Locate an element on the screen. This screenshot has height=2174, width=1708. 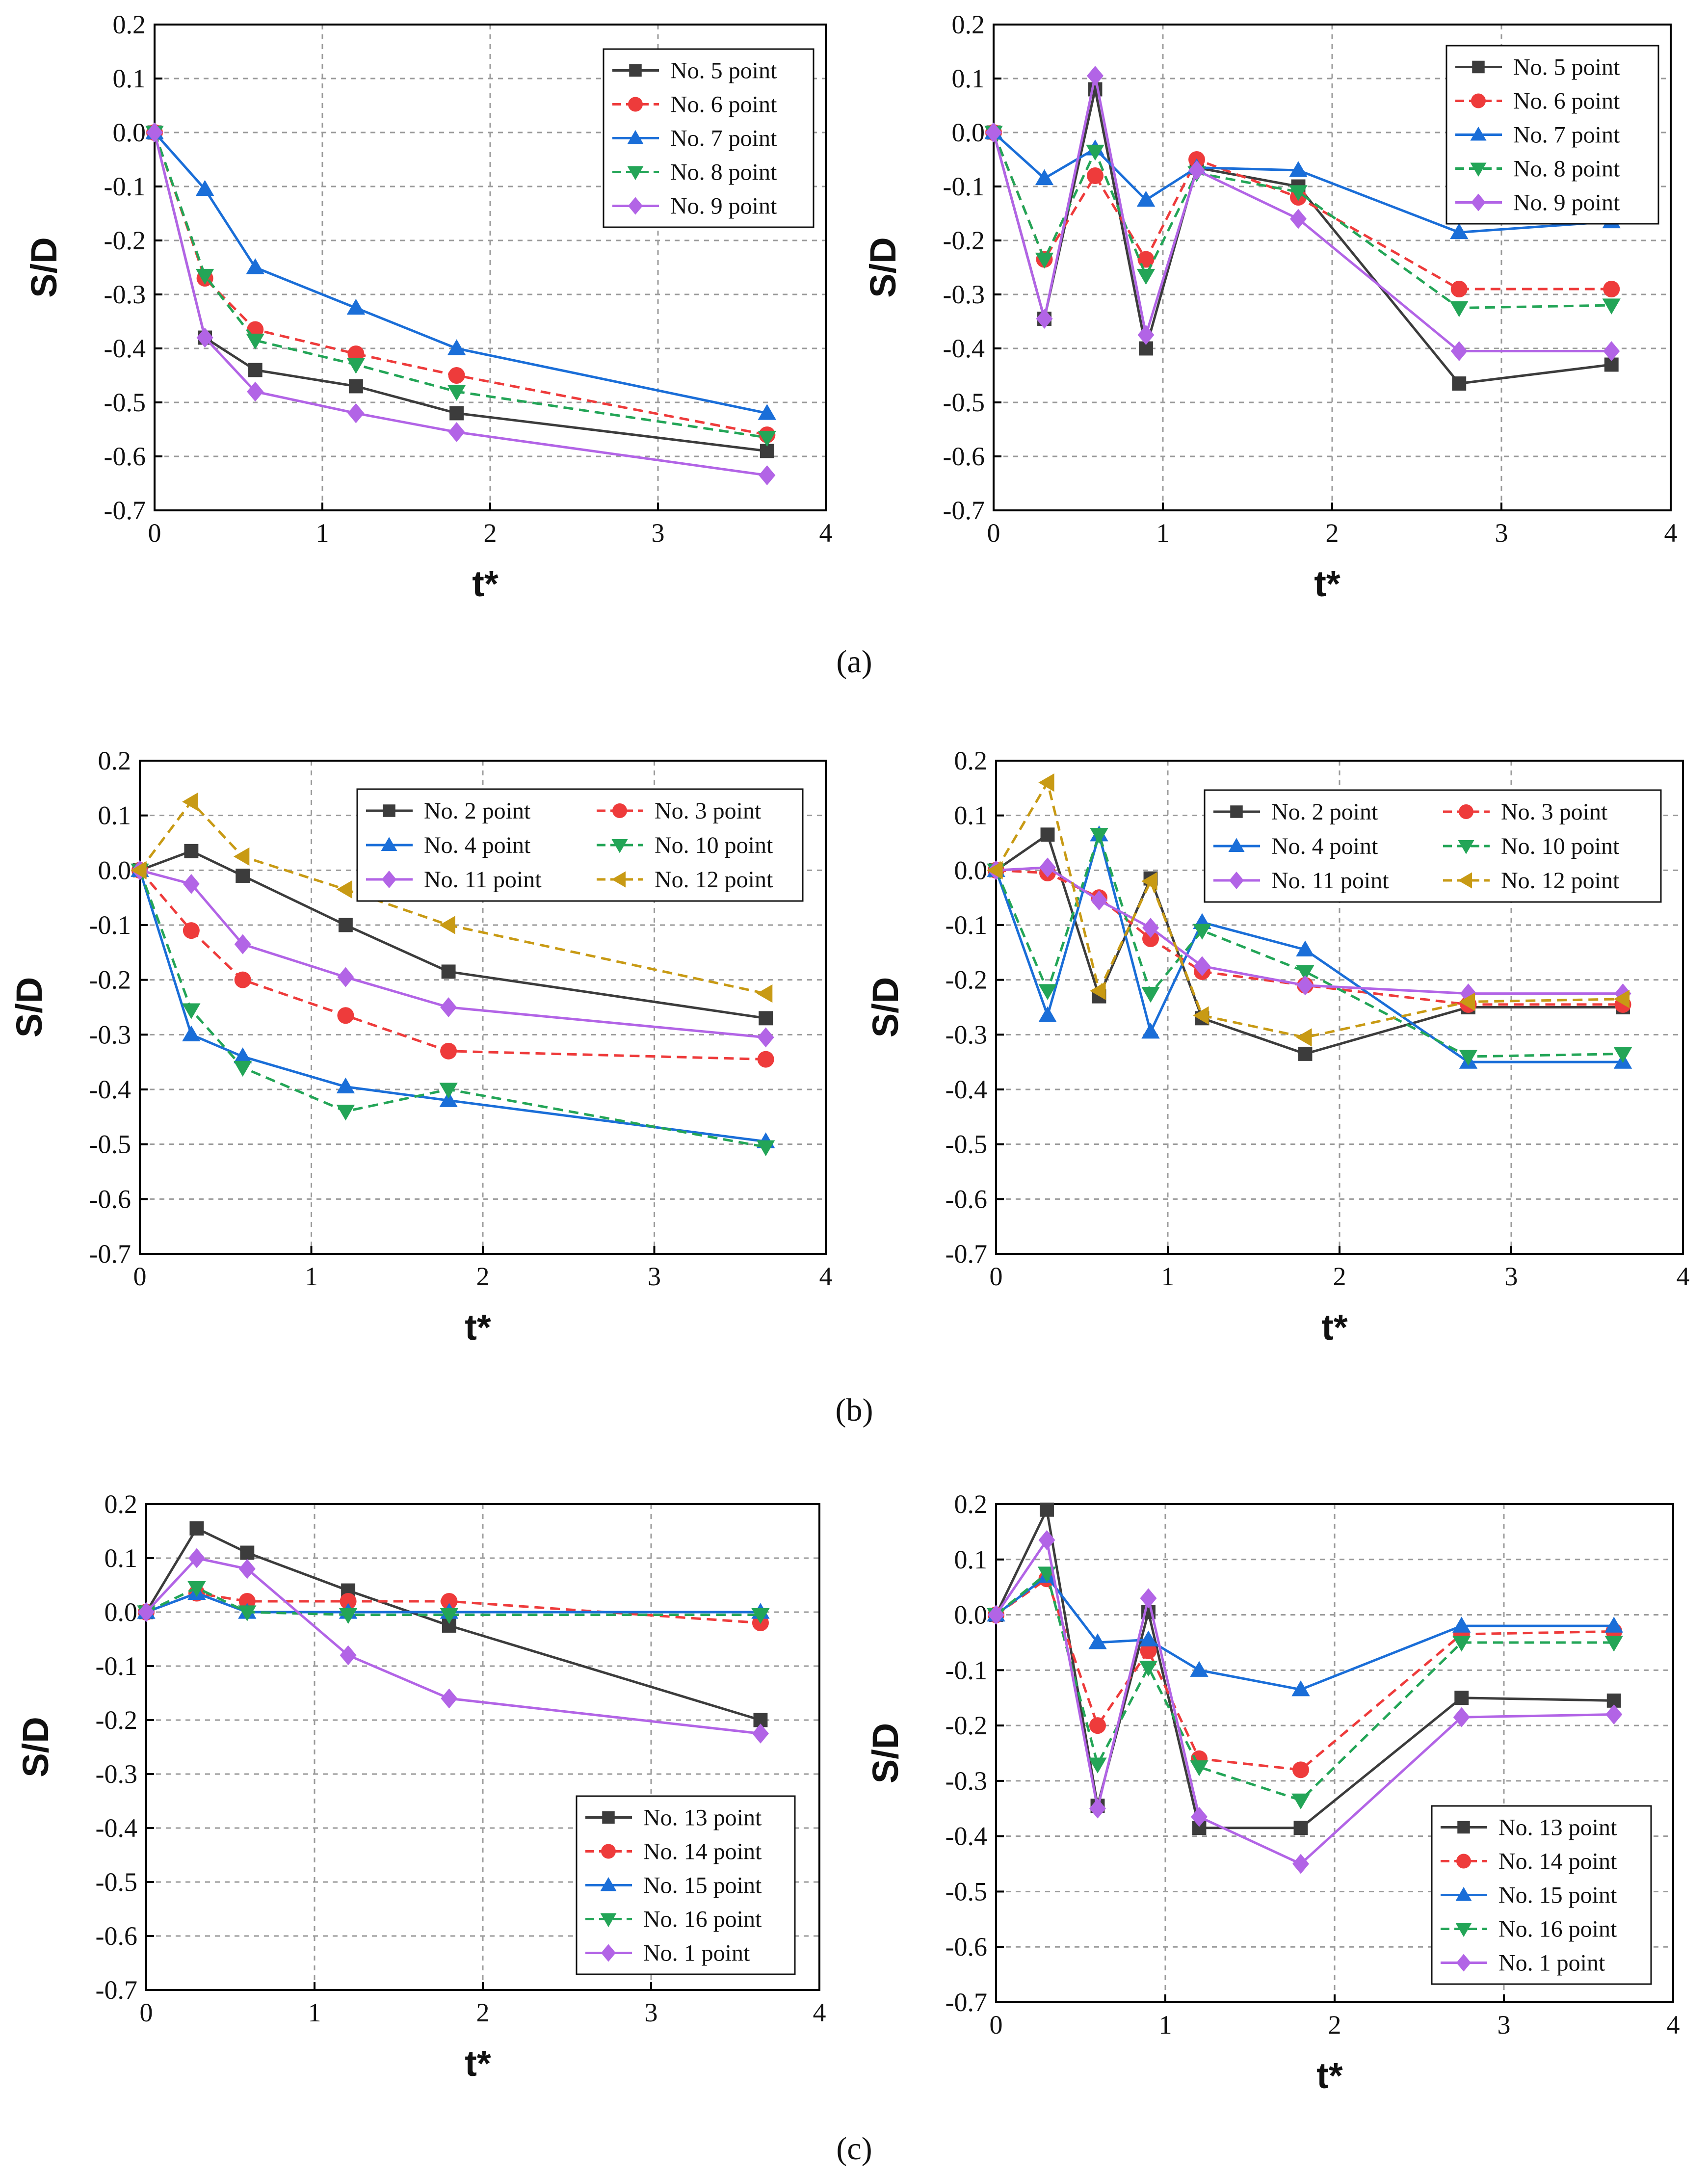
chart-b-left-ytick-label: -0.2 is located at coordinates (110, 980).